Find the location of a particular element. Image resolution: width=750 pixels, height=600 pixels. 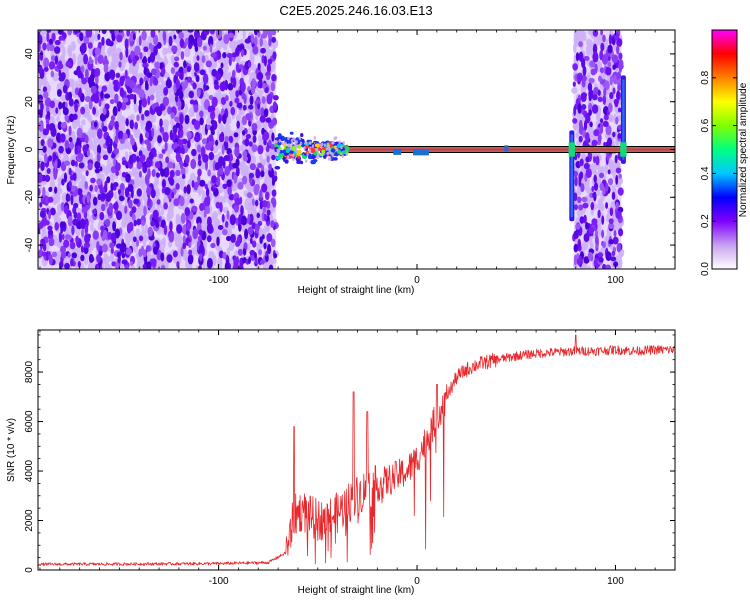

spectrogram-noise-left is located at coordinates (158, 149).